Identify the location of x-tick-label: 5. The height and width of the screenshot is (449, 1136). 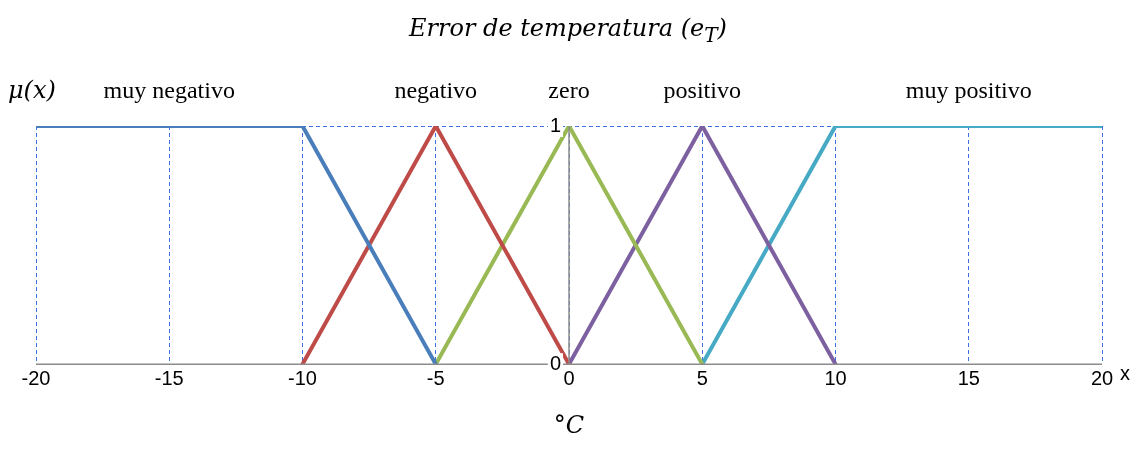
(702, 377).